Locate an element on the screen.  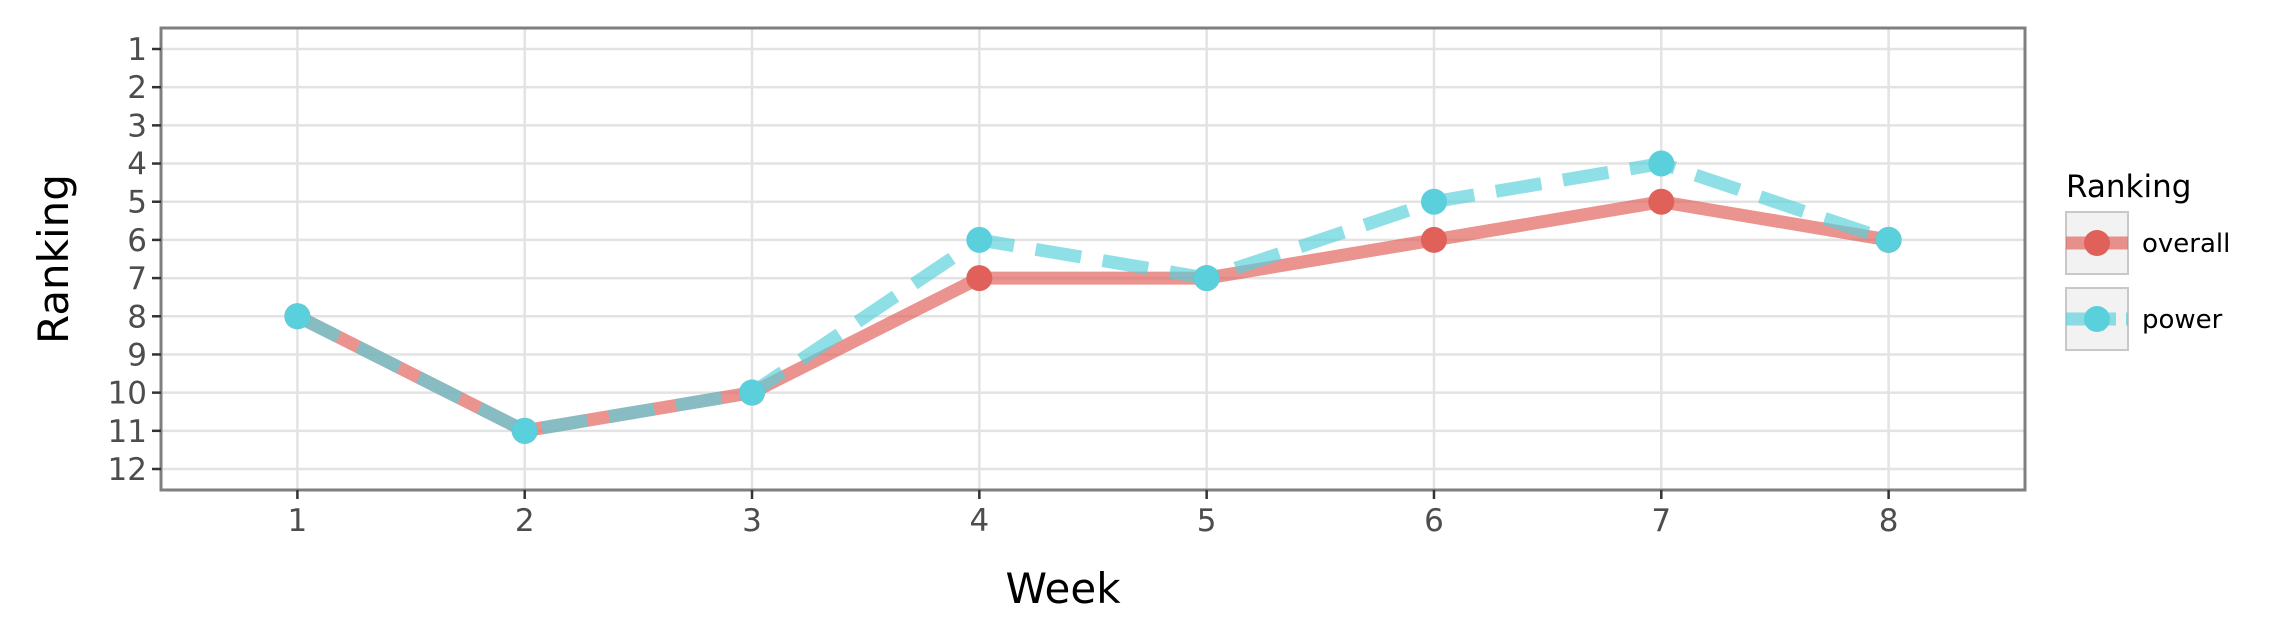
legend-title: Ranking is located at coordinates (2128, 187).